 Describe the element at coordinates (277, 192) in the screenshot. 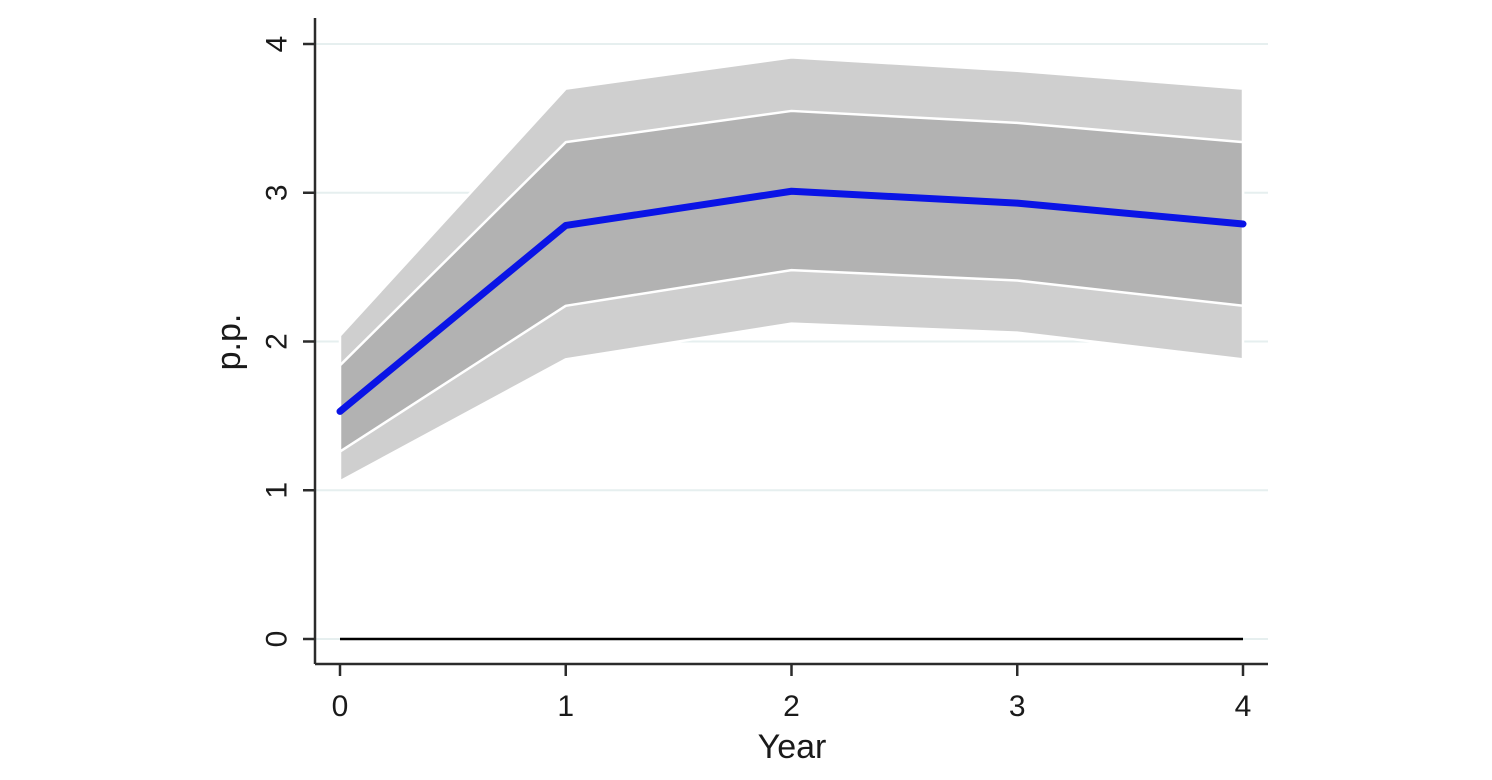

I see `y-tick-label-3: 3` at that location.